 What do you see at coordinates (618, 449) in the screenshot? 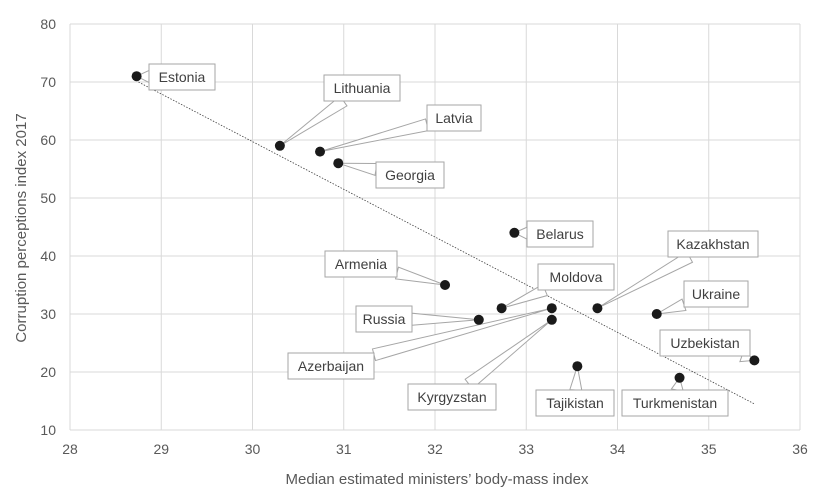
I see `x-tick-label: 34` at bounding box center [618, 449].